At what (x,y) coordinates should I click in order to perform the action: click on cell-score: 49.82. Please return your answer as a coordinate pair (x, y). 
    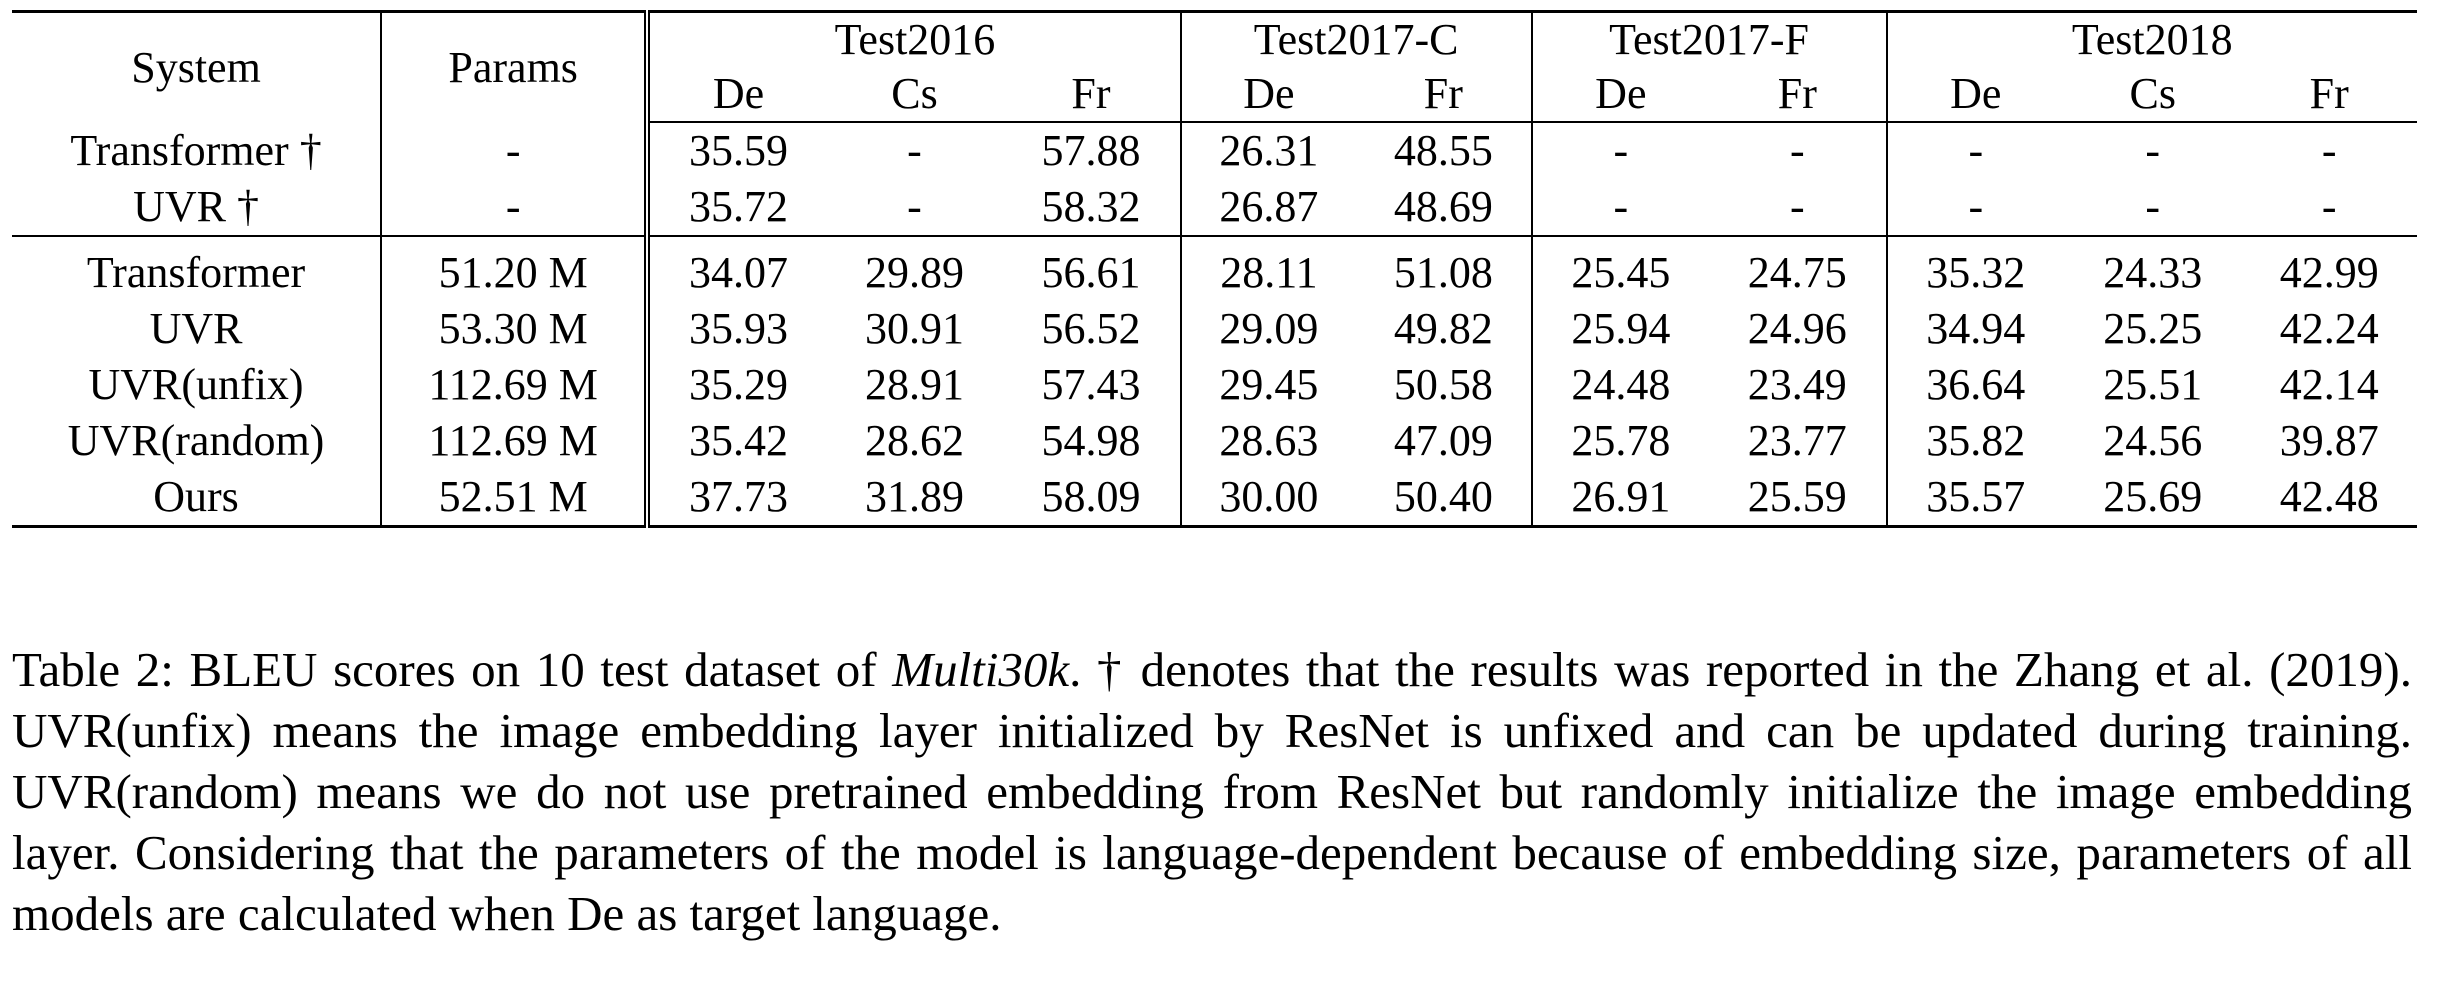
    Looking at the image, I should click on (1444, 329).